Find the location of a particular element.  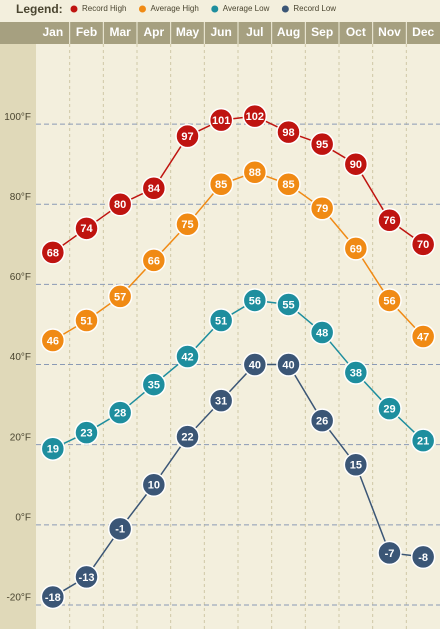

value-label: -13 is located at coordinates (87, 578).